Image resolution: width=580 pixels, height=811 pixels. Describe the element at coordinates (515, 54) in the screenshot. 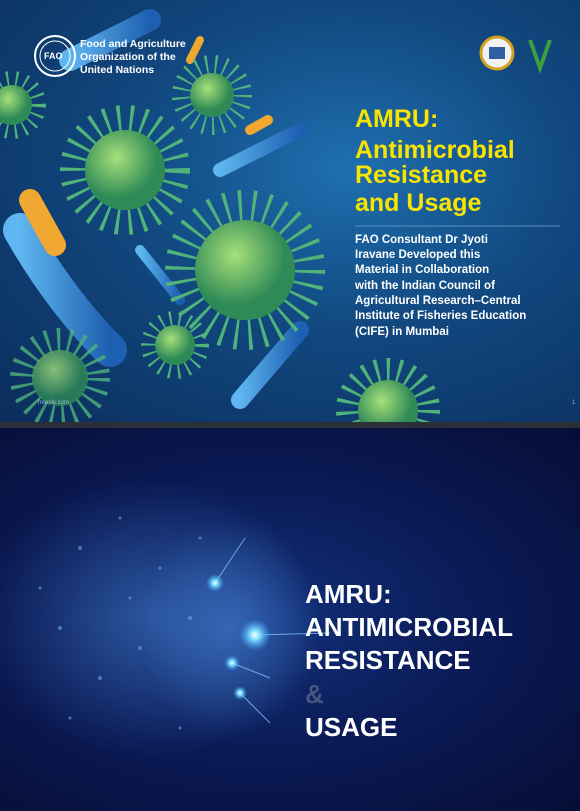

I see `partner-logos` at that location.